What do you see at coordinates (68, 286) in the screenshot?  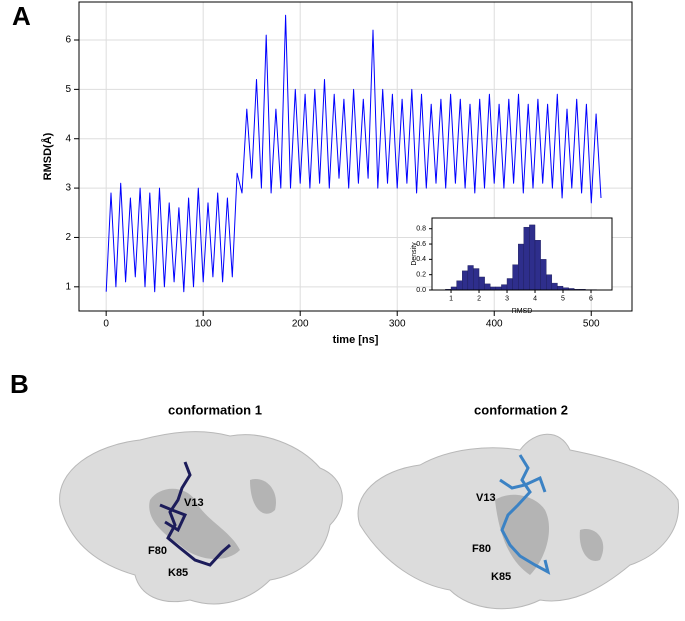 I see `y-tick-label: 1` at bounding box center [68, 286].